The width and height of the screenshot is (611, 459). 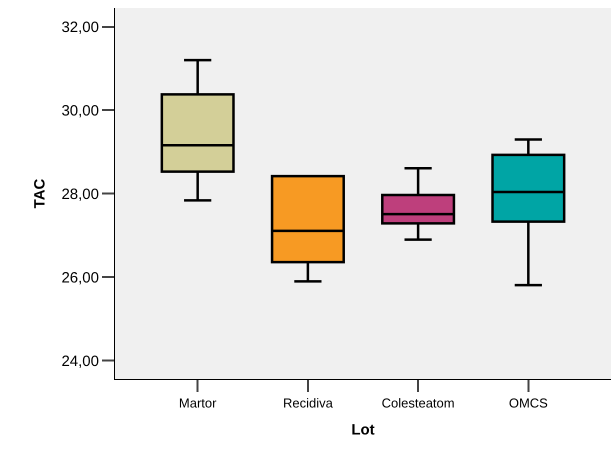 What do you see at coordinates (80, 27) in the screenshot?
I see `y-tick-label: 32,00` at bounding box center [80, 27].